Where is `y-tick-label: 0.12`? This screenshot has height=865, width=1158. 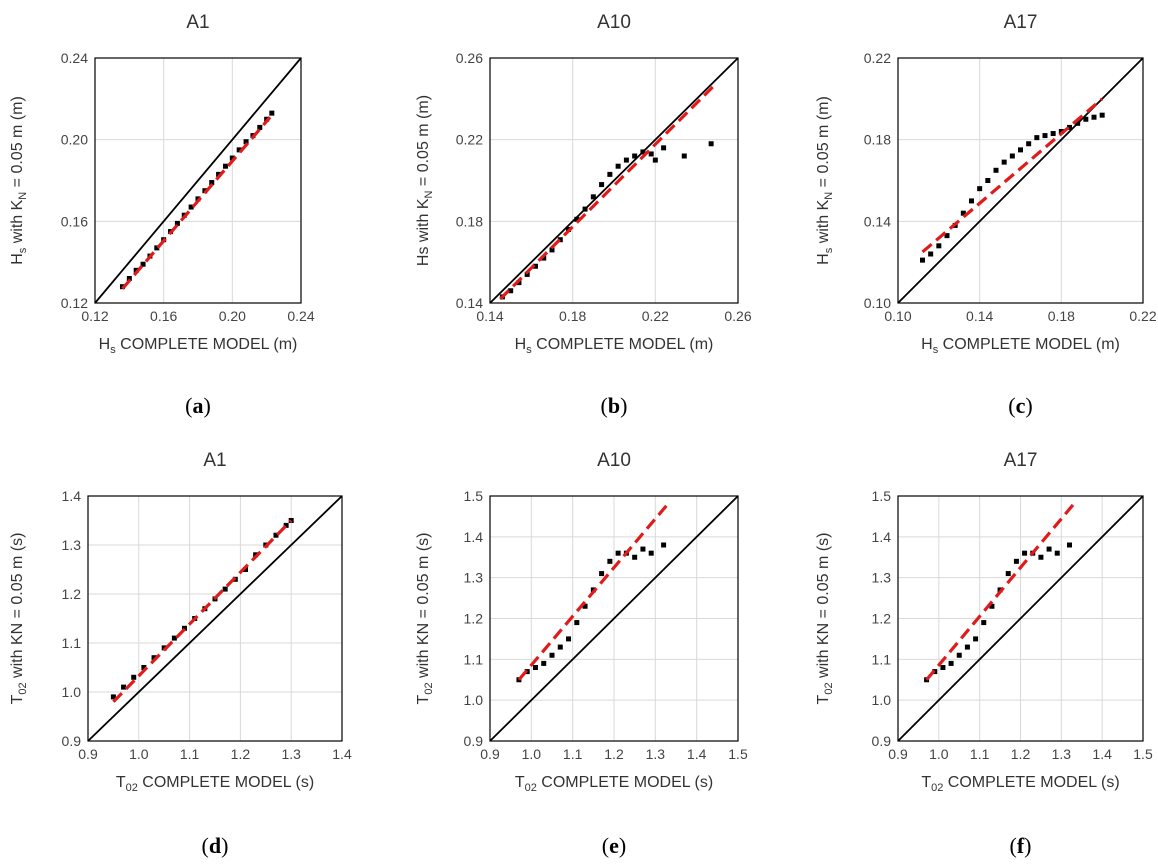 y-tick-label: 0.12 is located at coordinates (74, 303).